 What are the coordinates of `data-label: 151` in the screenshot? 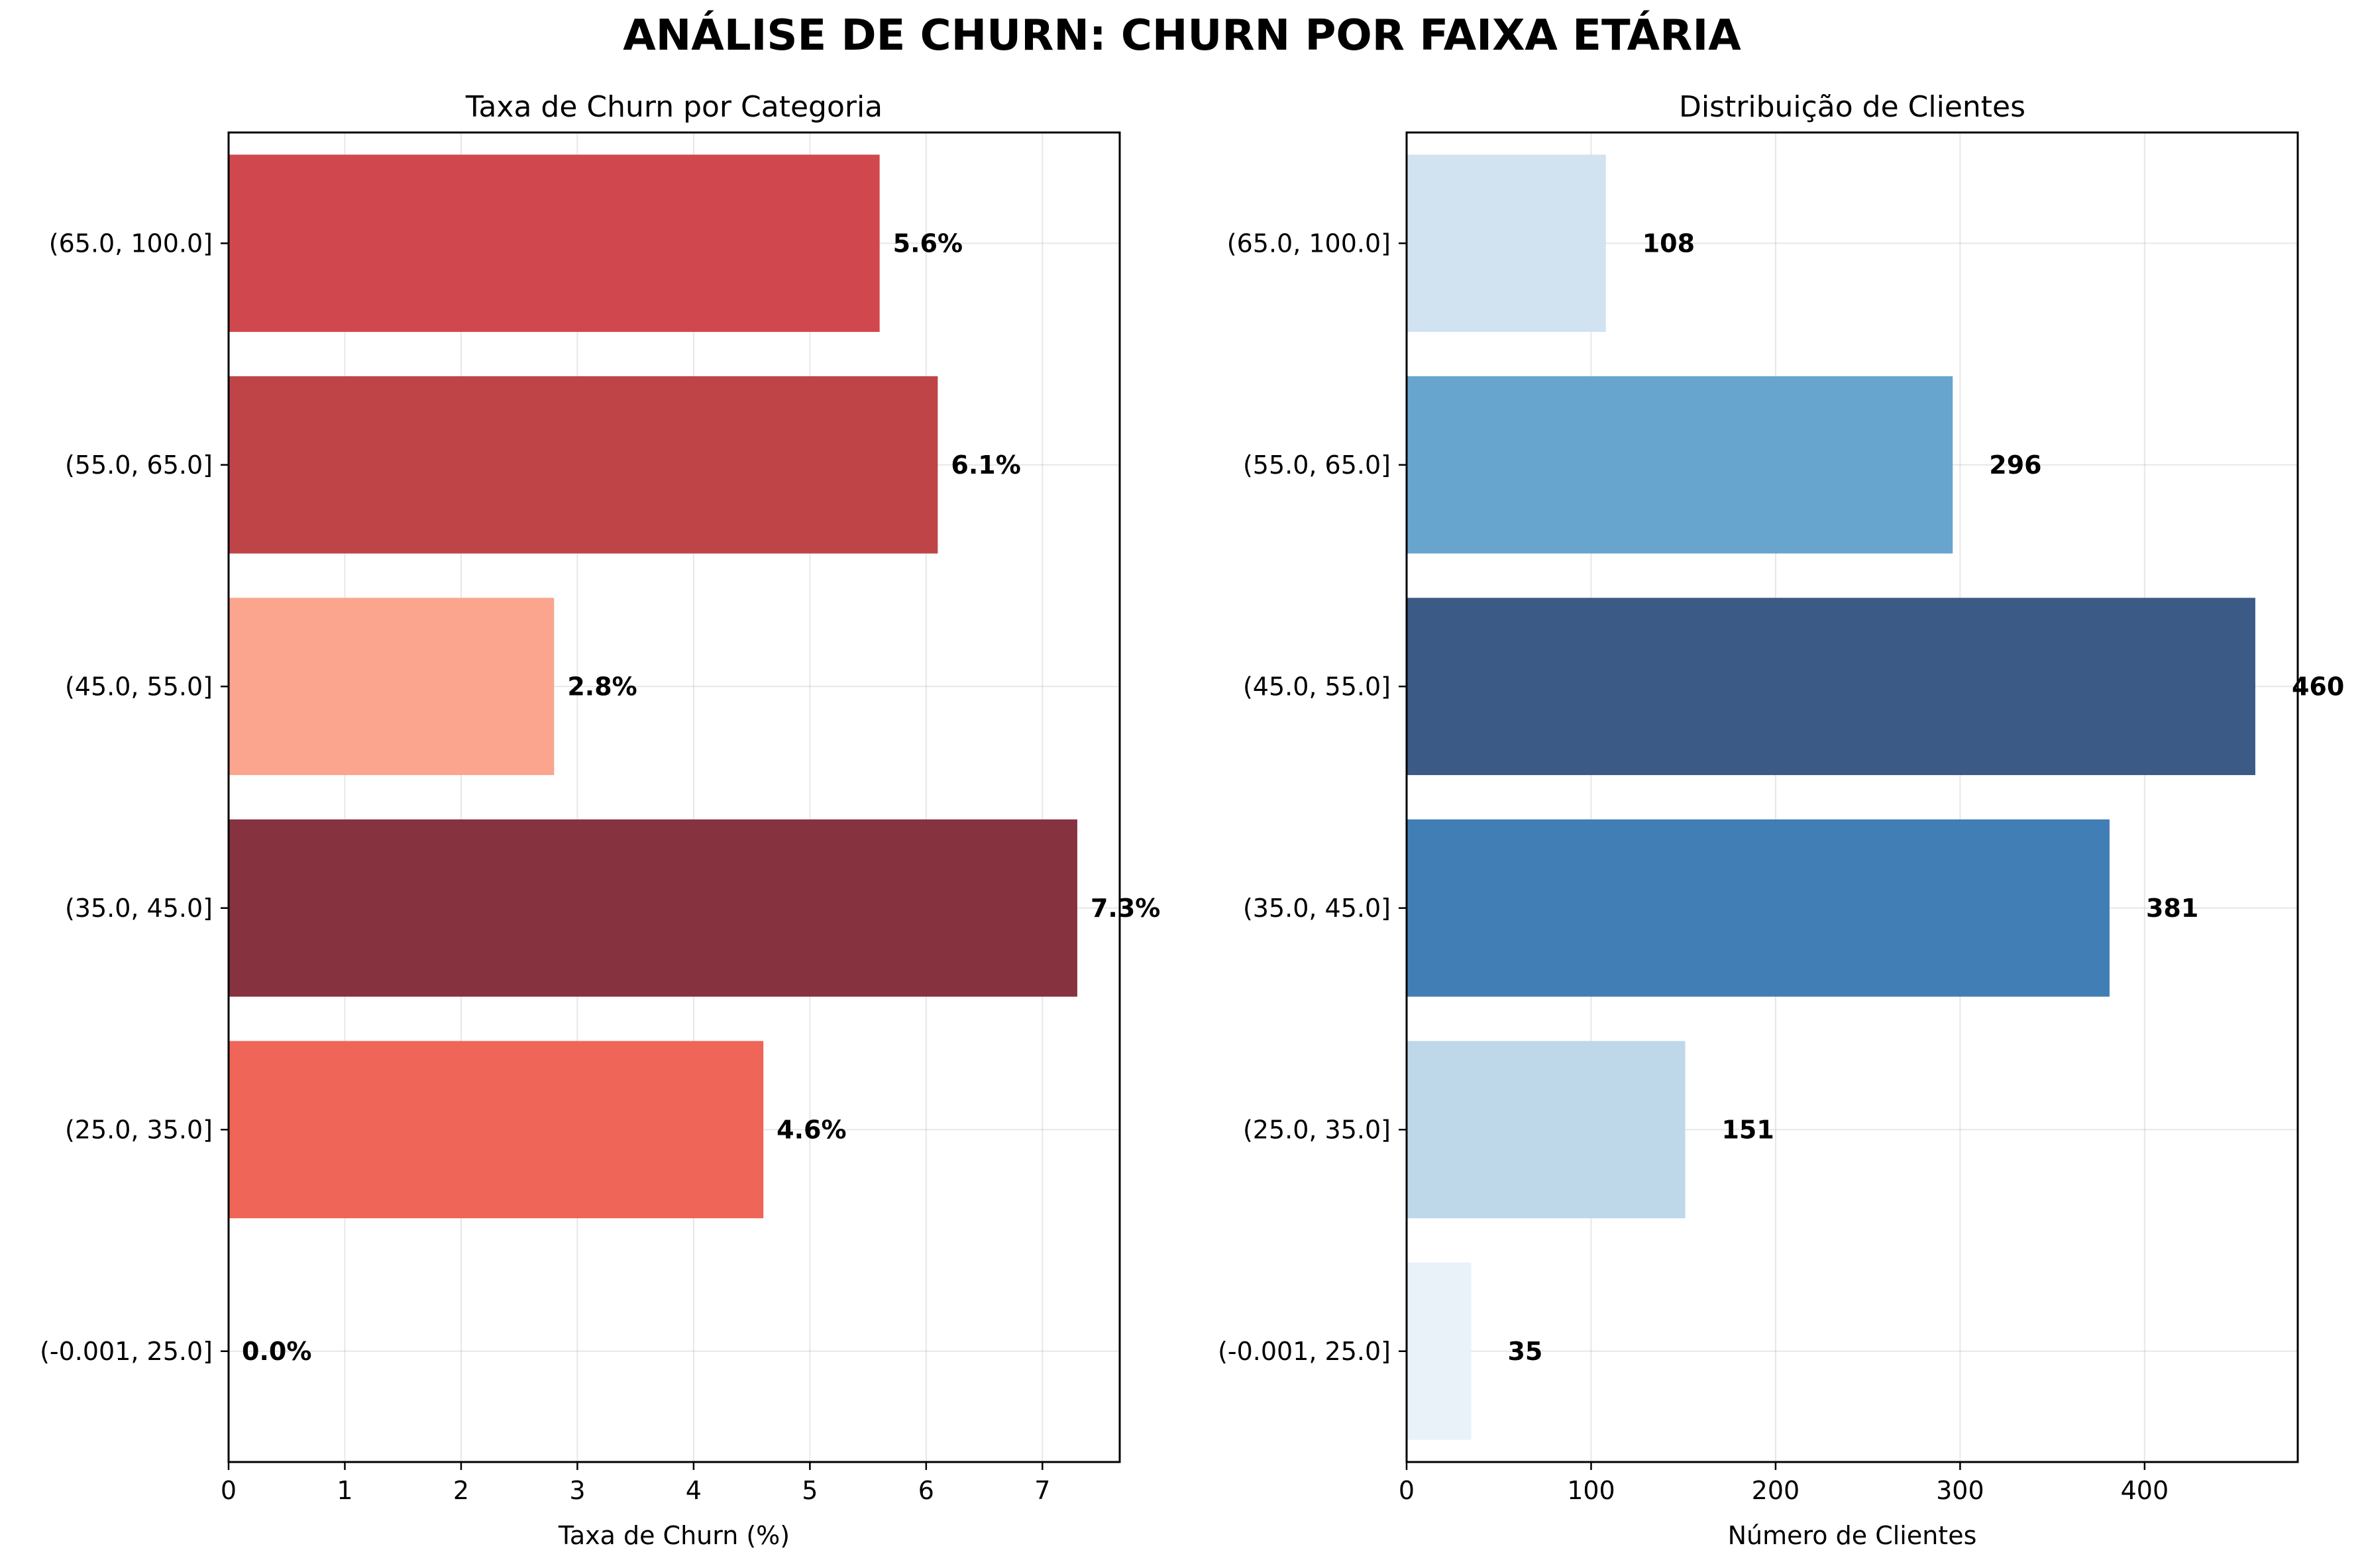 It's located at (1747, 1129).